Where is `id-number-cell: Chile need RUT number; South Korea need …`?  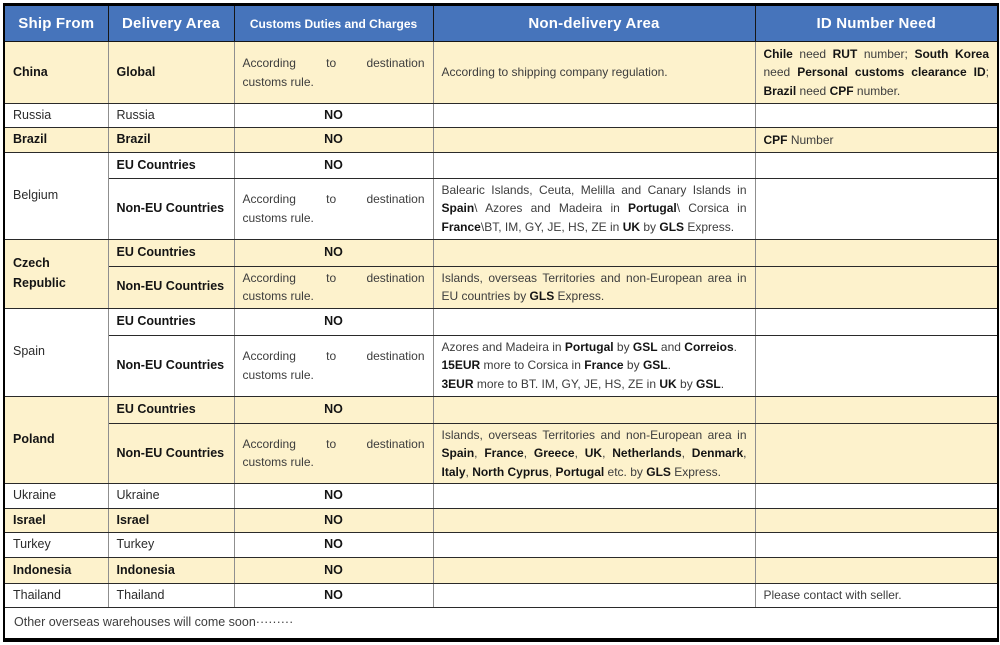
id-number-cell: Chile need RUT number; South Korea need … is located at coordinates (876, 72).